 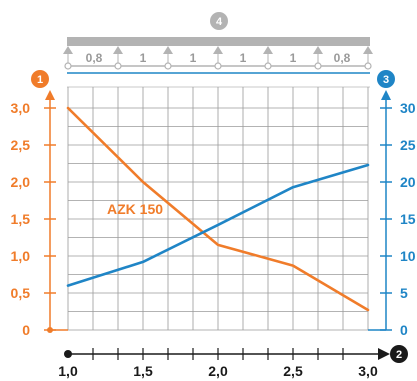 I want to click on left-axis-tick-label: 0, so click(x=26, y=330).